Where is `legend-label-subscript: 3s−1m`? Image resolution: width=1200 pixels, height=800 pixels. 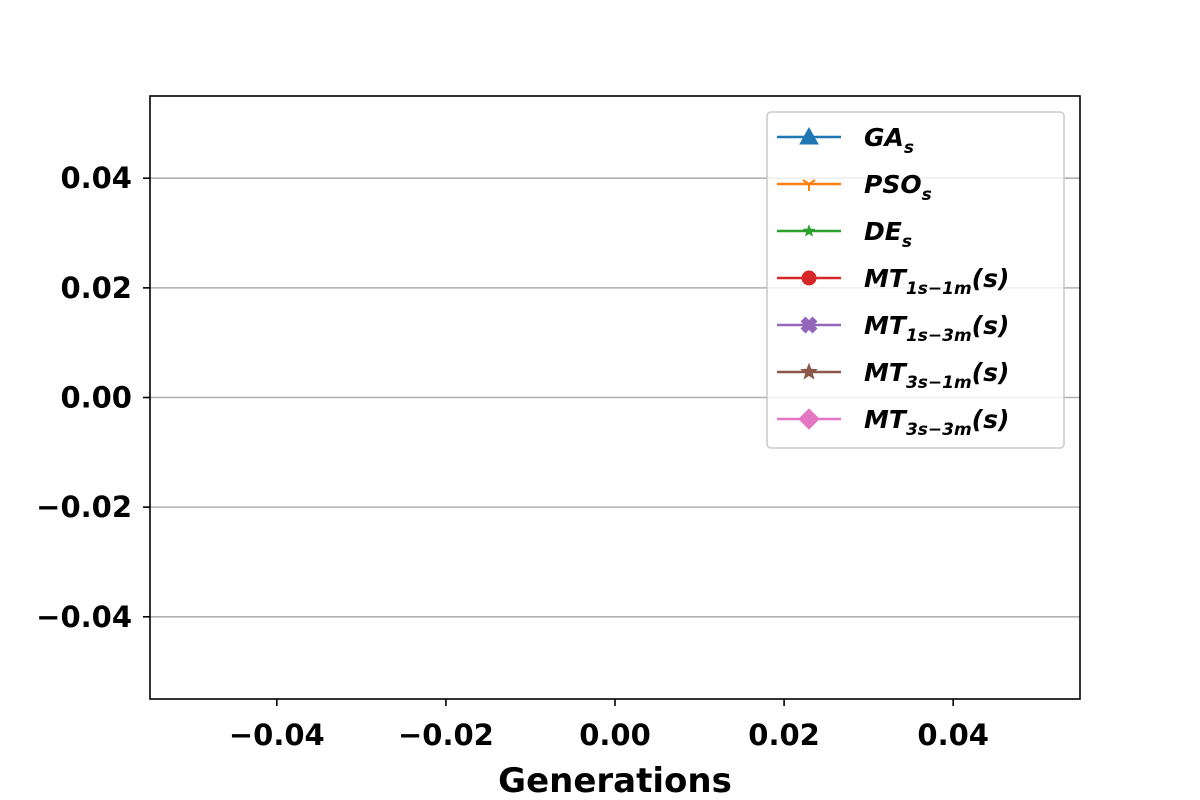
legend-label-subscript: 3s−1m is located at coordinates (939, 383).